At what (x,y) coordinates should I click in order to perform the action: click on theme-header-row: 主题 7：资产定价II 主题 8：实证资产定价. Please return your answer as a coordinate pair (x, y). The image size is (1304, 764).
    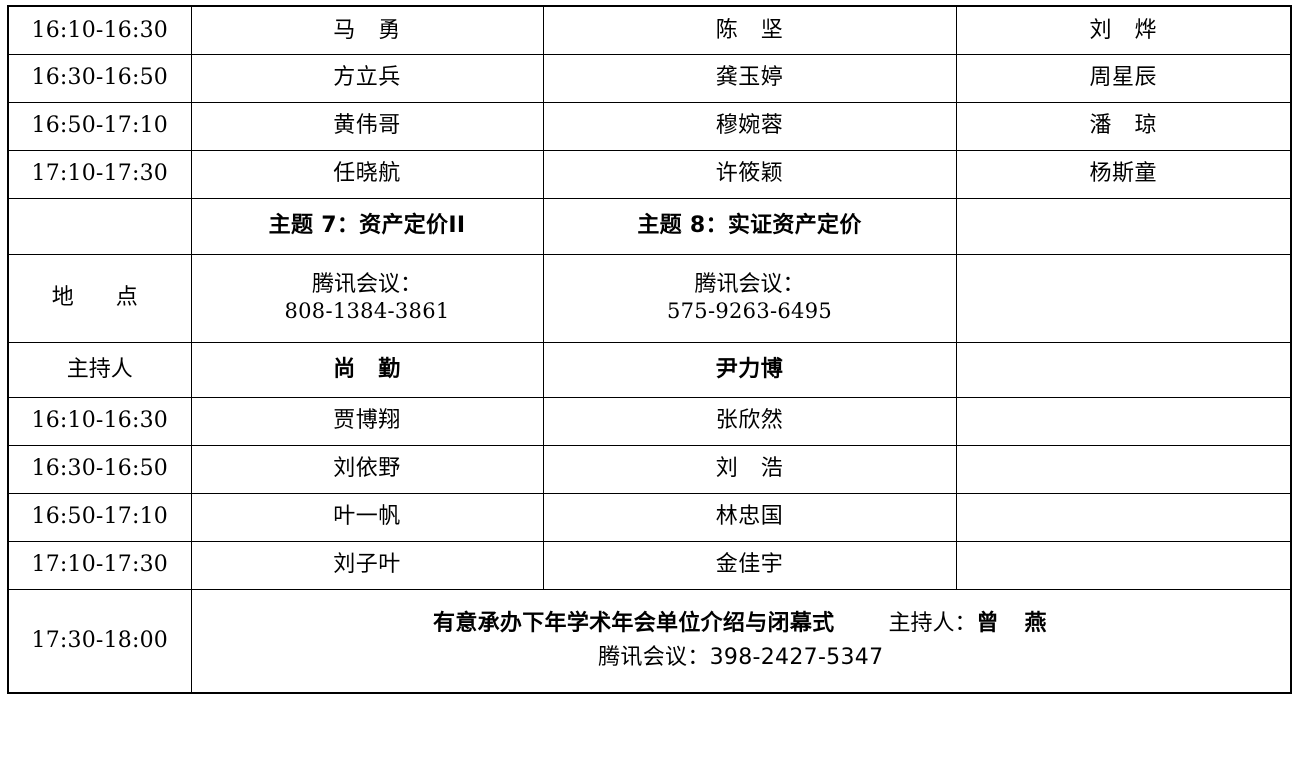
    Looking at the image, I should click on (649, 226).